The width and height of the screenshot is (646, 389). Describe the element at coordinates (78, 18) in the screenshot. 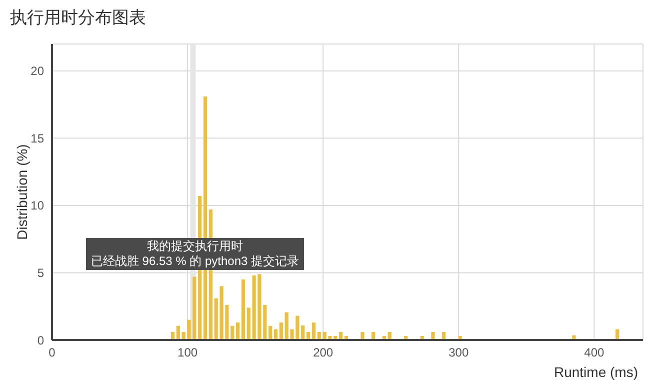

I see `chart-title: 执行用时分布图表` at that location.